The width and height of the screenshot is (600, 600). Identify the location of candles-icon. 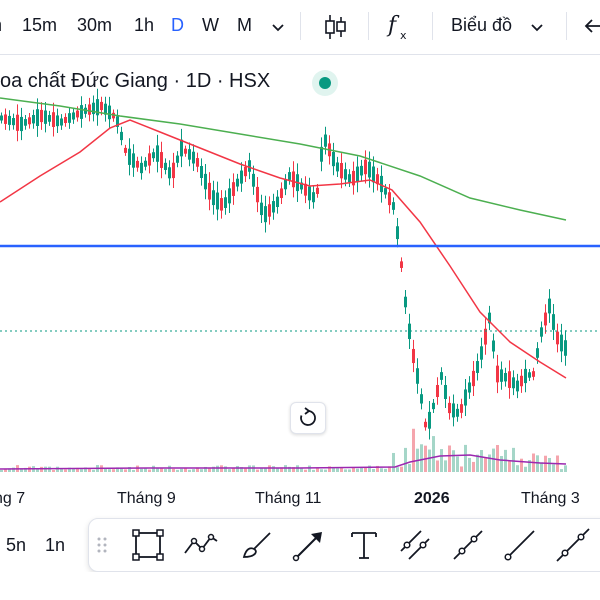
(335, 27).